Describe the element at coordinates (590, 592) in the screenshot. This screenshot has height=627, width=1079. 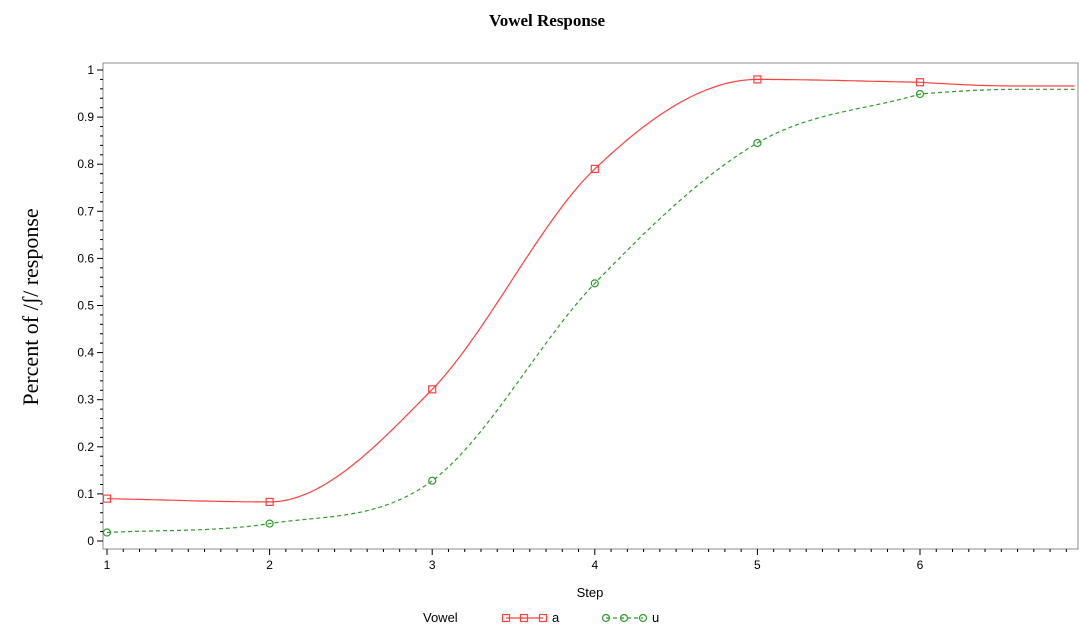
I see `x-axis-label: Step` at that location.